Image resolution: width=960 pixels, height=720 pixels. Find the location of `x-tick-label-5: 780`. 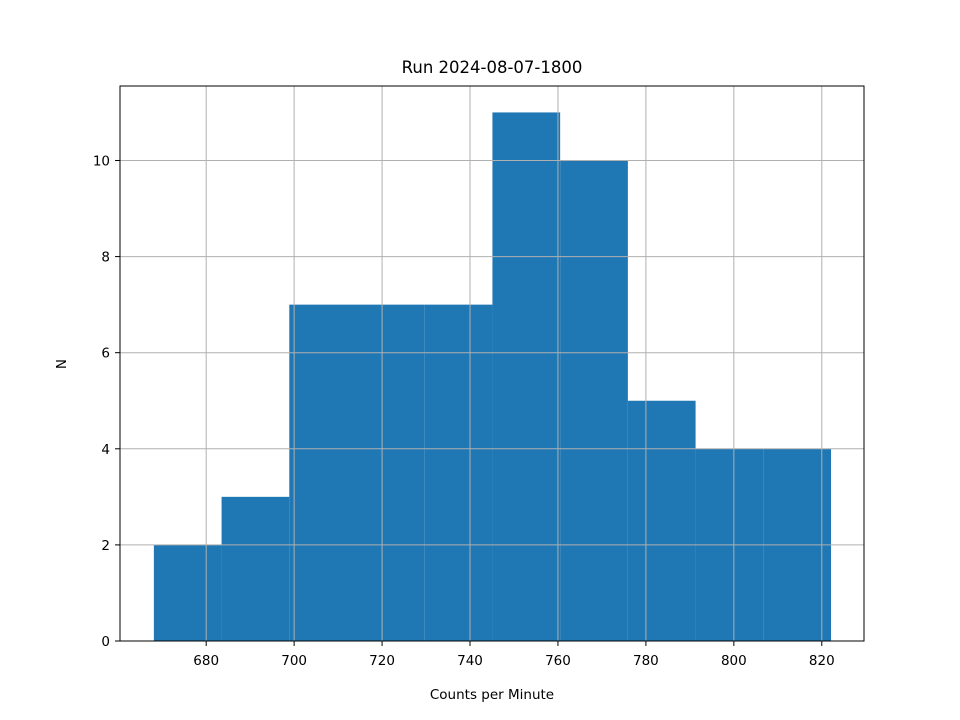

x-tick-label-5: 780 is located at coordinates (646, 661).